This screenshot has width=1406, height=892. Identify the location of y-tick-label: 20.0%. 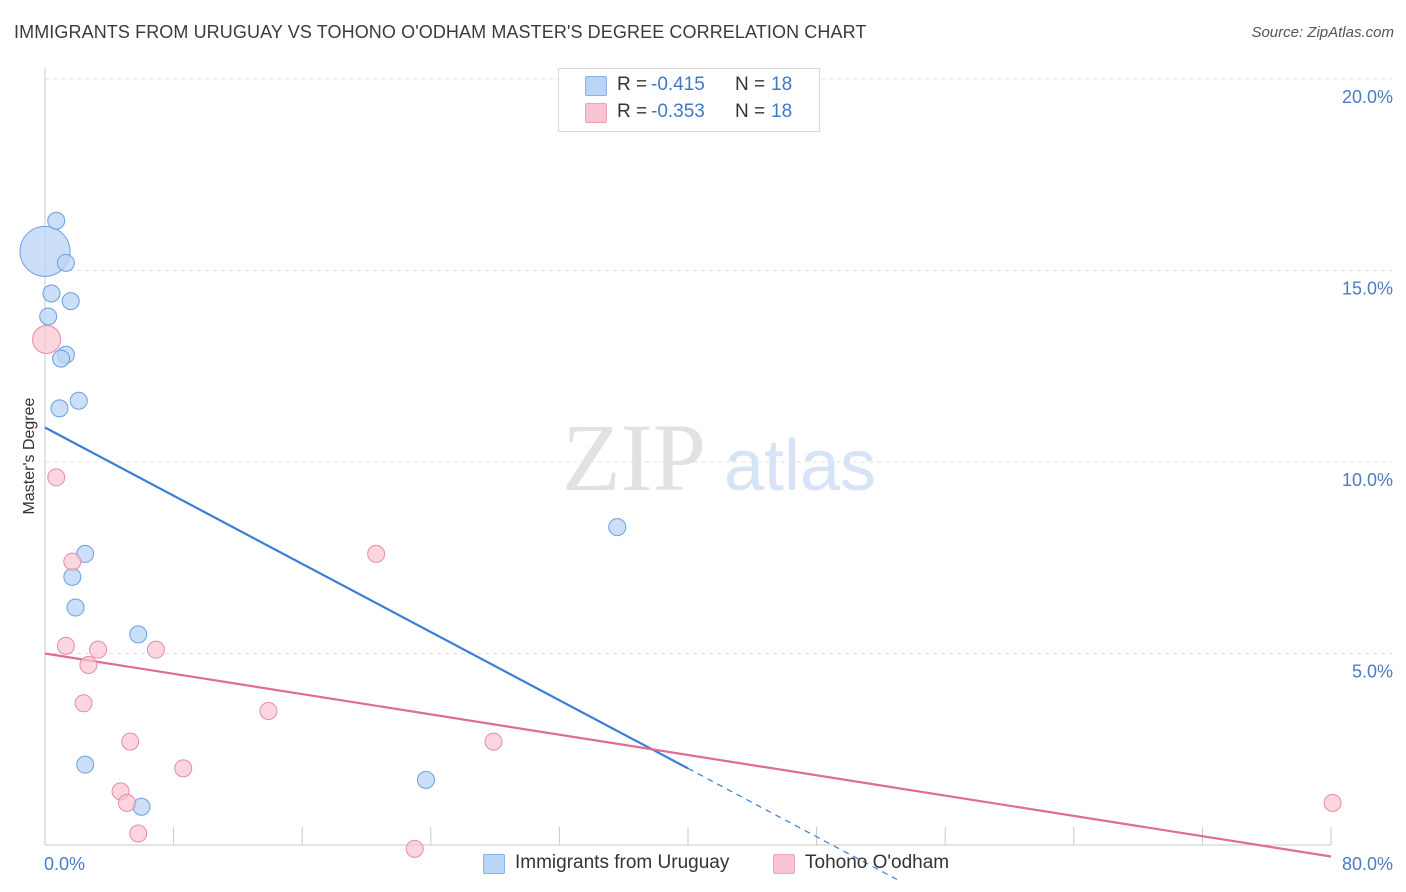
(1367, 97).